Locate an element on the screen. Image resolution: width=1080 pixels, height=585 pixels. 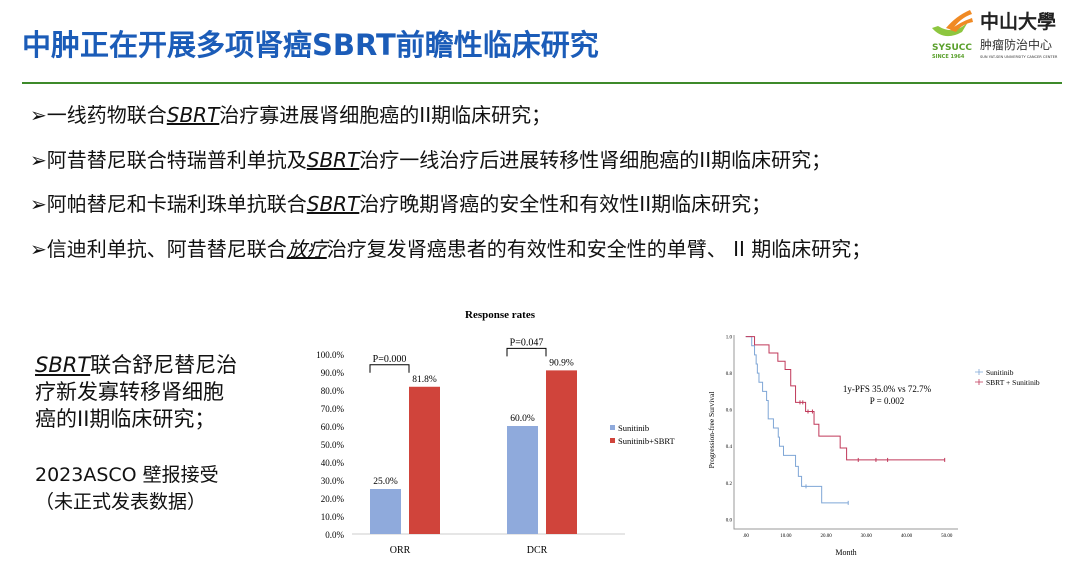
y-tick-label: 0.0 is located at coordinates (729, 520).